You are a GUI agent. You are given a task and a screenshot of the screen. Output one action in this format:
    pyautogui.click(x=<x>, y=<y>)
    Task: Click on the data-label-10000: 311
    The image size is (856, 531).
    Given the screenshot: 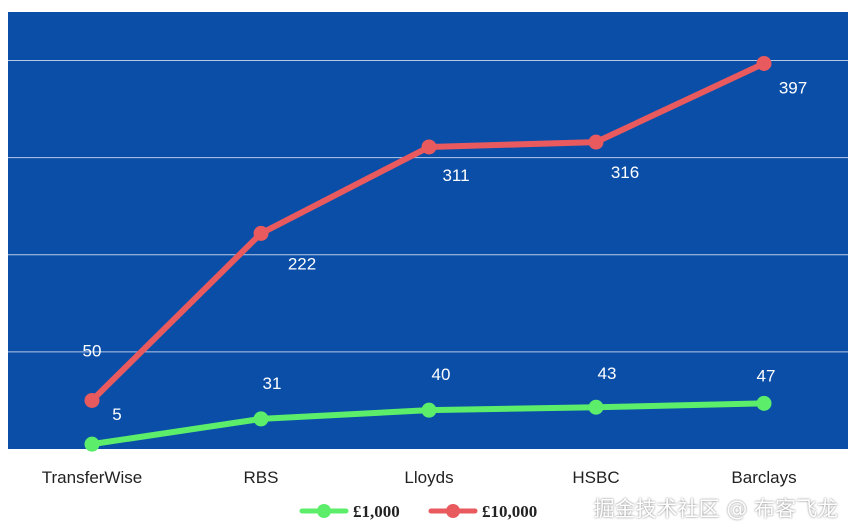 What is the action you would take?
    pyautogui.click(x=455, y=175)
    